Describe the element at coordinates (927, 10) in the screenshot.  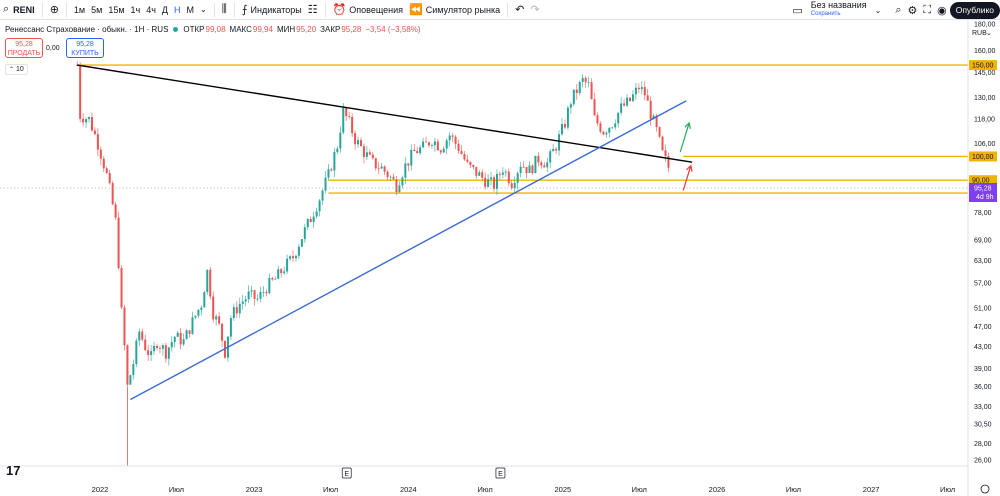
I see `fullscreen-button: ⛶` at that location.